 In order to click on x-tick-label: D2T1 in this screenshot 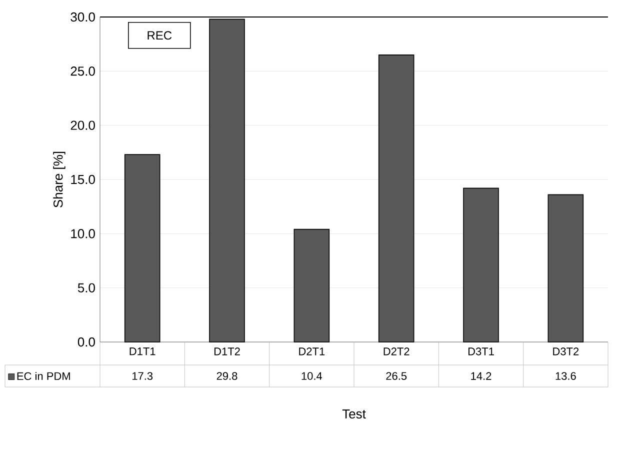, I will do `click(312, 352)`.